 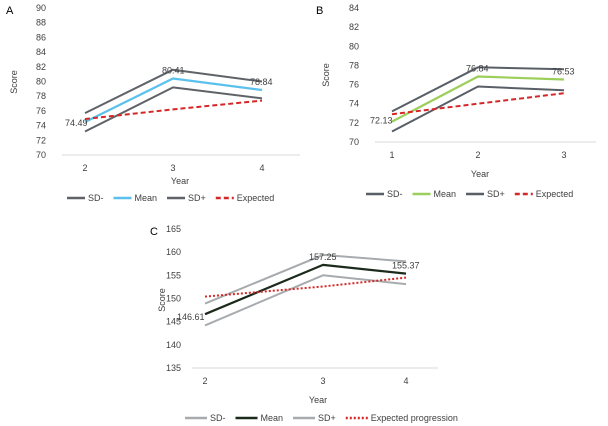 What do you see at coordinates (323, 257) in the screenshot?
I see `data-label: 157.25` at bounding box center [323, 257].